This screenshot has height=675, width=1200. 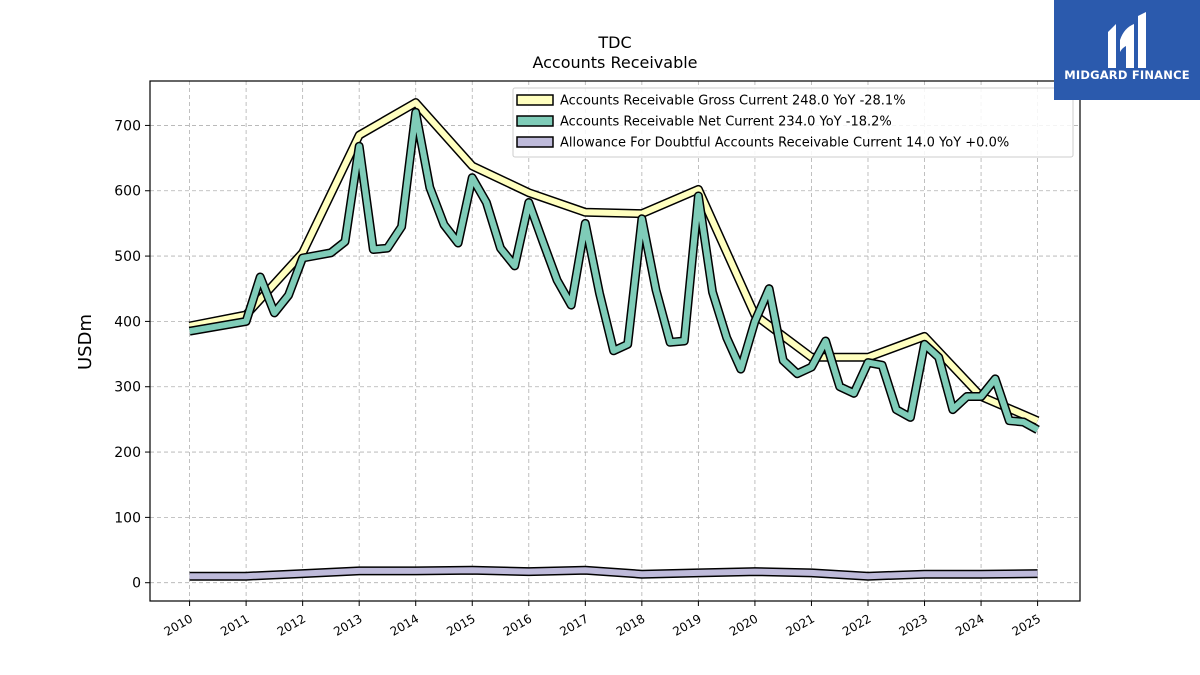 I want to click on x-tick-label: 2014, so click(x=404, y=624).